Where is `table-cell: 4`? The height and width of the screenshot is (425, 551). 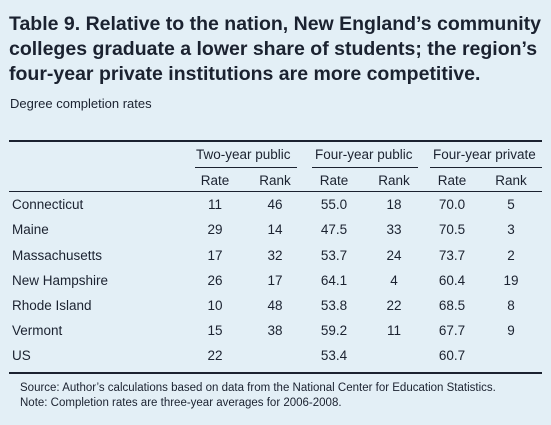 table-cell: 4 is located at coordinates (394, 280).